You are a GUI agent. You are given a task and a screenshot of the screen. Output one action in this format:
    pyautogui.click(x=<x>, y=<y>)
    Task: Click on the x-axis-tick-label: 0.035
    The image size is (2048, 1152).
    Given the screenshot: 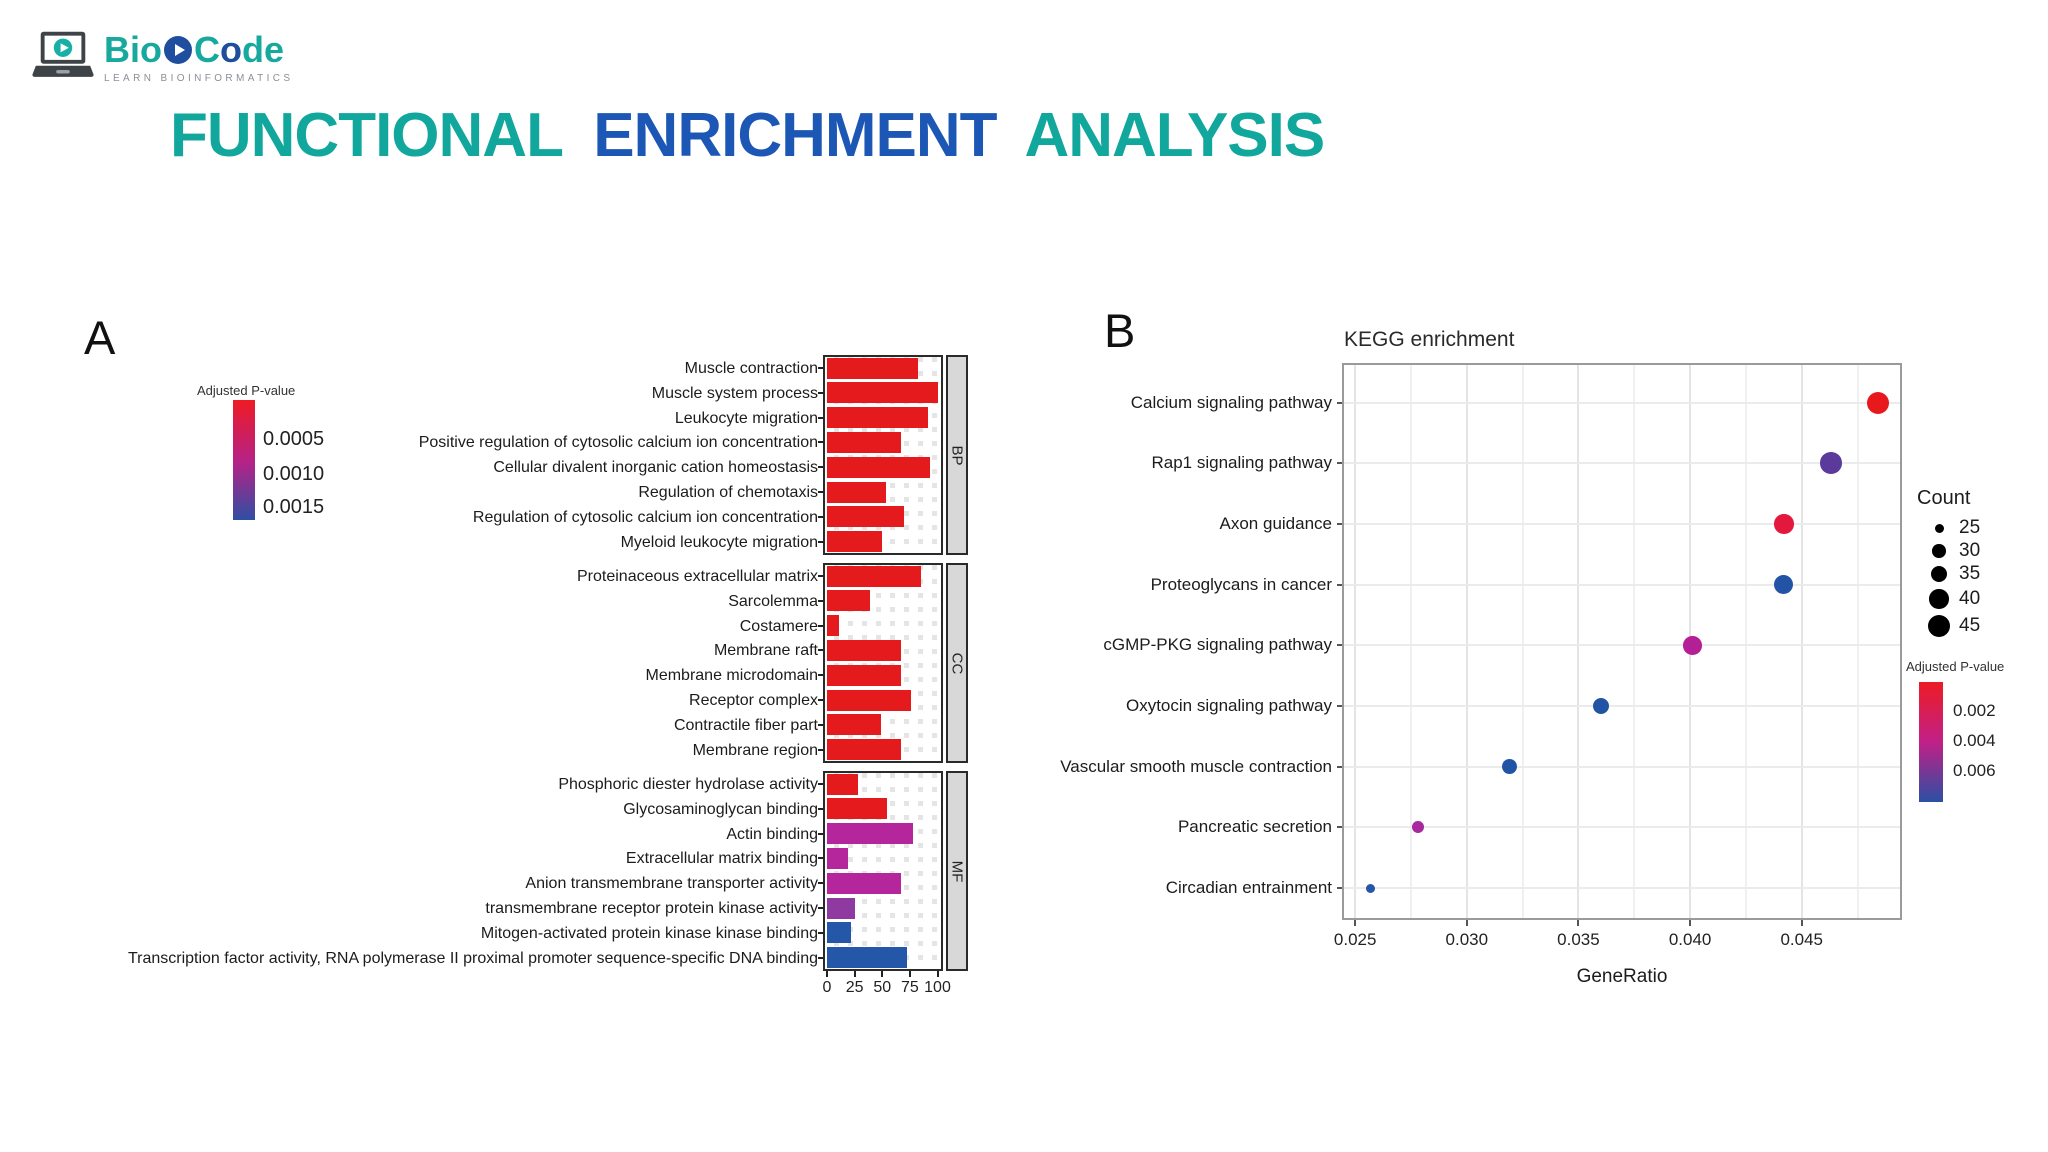 What is the action you would take?
    pyautogui.click(x=1578, y=939)
    